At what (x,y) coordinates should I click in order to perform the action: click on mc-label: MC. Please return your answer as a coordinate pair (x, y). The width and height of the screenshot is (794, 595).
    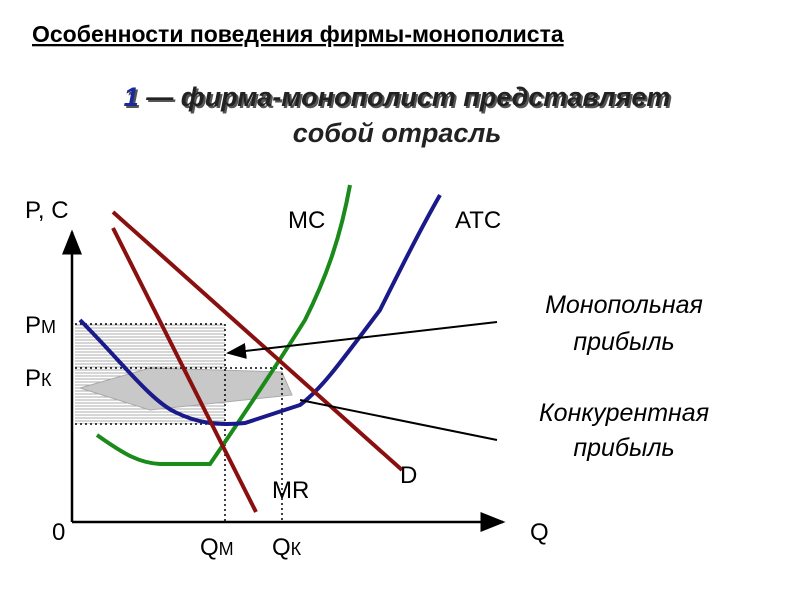
    Looking at the image, I should click on (306, 220).